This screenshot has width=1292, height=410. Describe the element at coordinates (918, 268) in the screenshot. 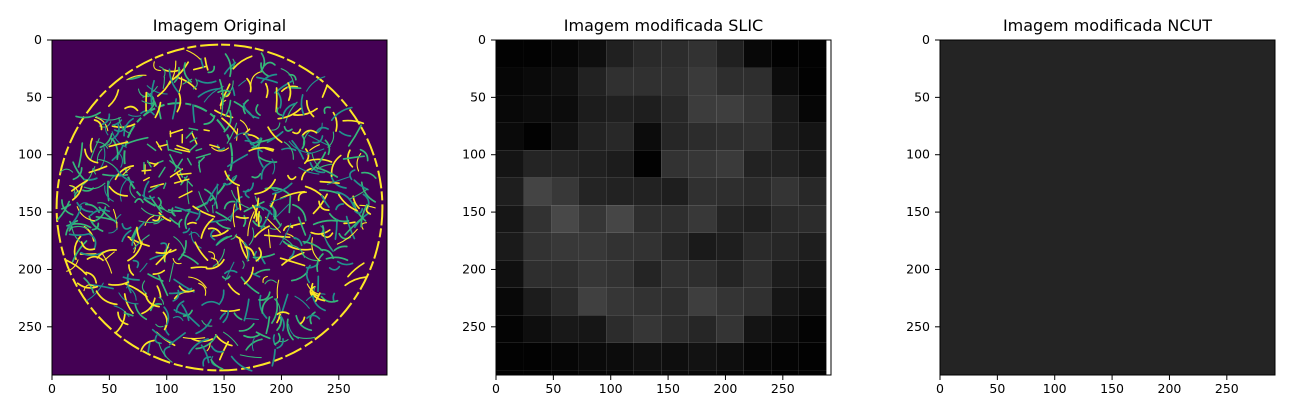

I see `y-tick-label-2-4: 200` at that location.